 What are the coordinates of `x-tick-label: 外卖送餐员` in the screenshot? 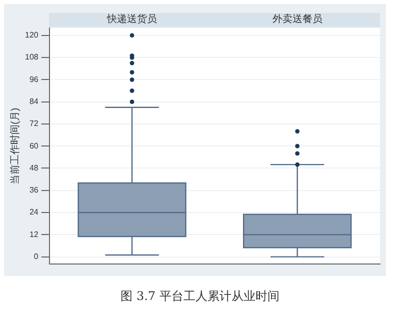 It's located at (297, 18).